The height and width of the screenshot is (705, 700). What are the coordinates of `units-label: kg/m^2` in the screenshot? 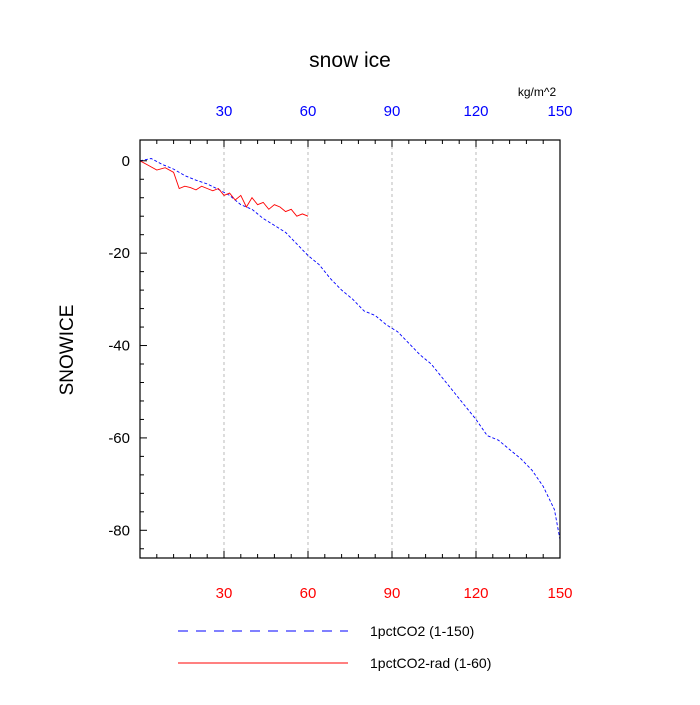 It's located at (537, 92).